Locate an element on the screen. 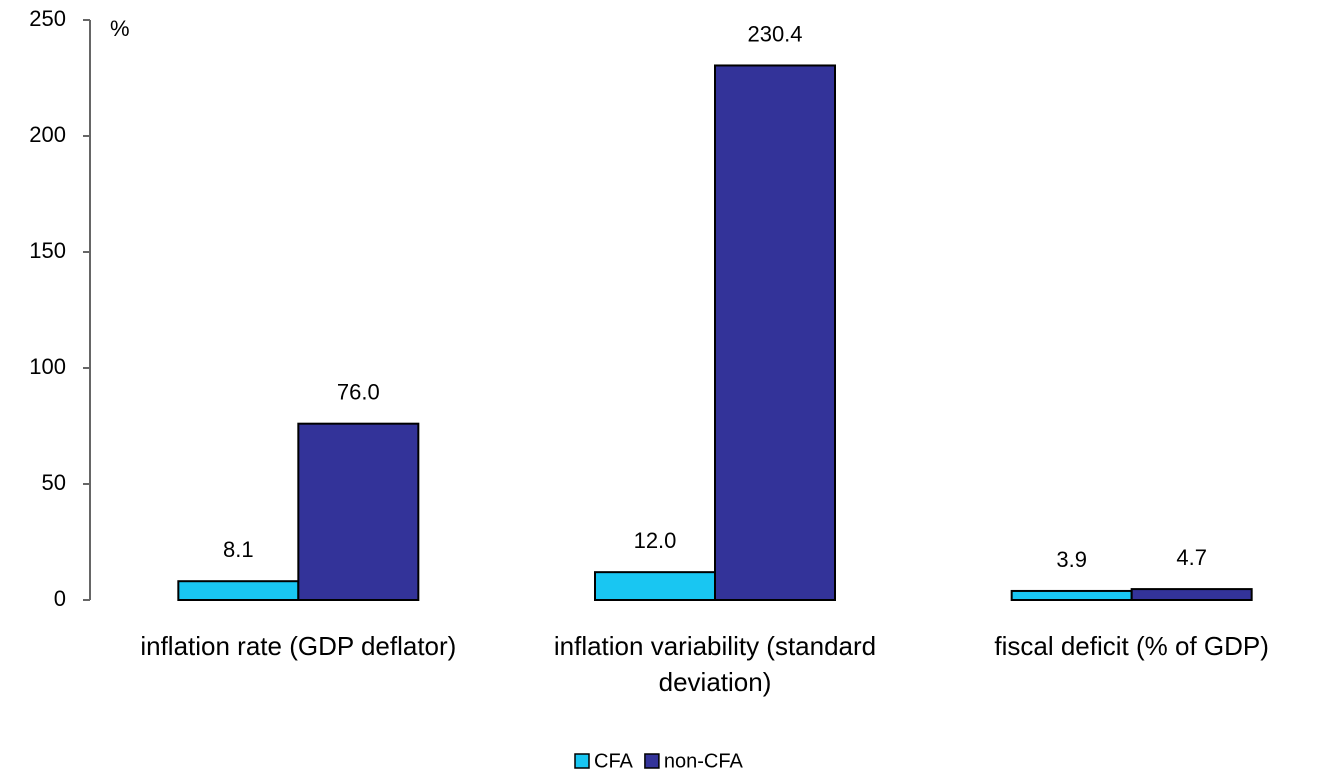  value-label: 12.0 is located at coordinates (655, 540).